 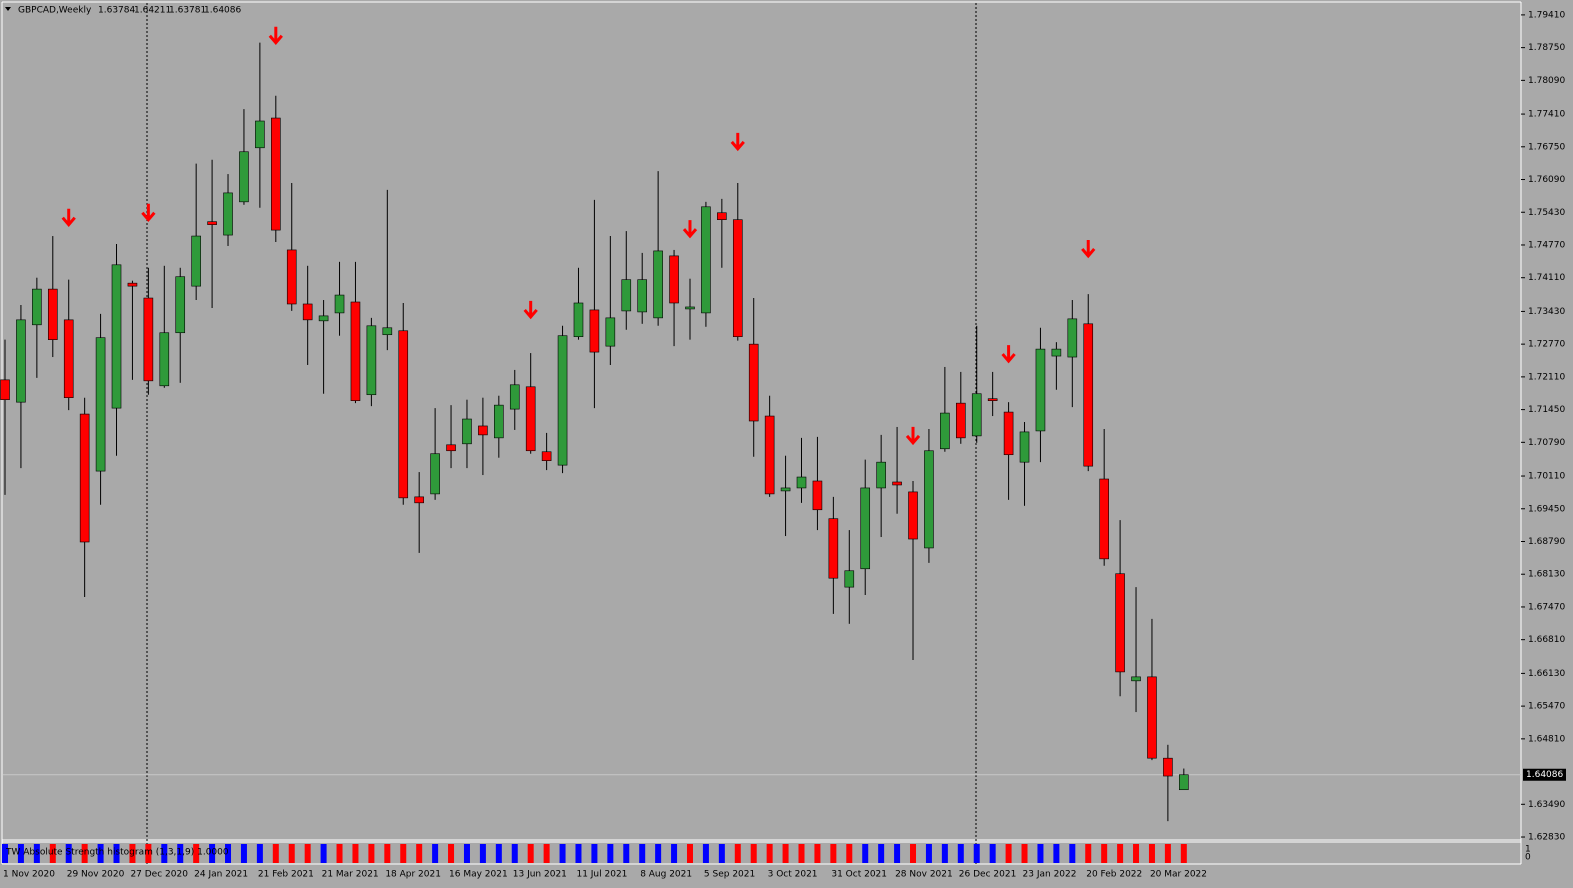 I want to click on y-tick-label: 1.78090, so click(x=1546, y=81).